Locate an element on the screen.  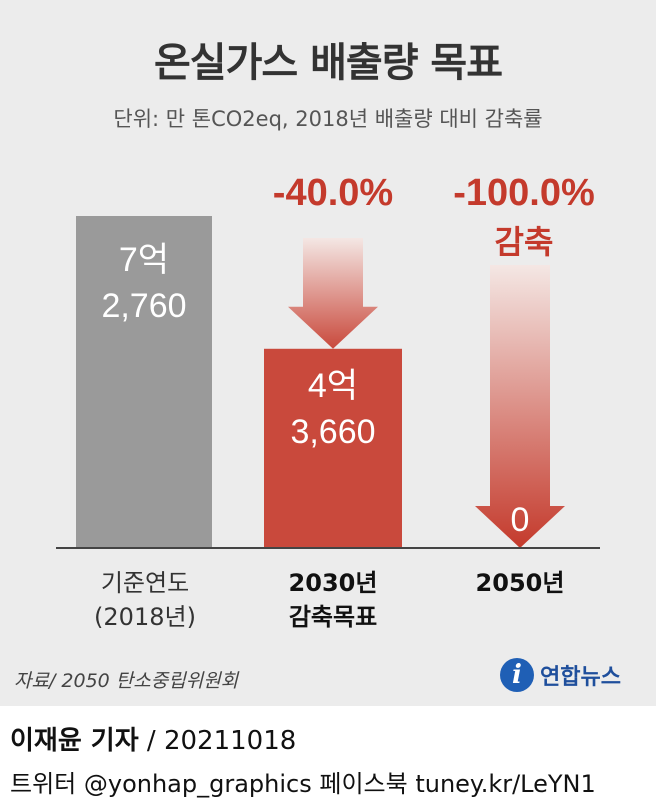
bar-value-line2: 2,760 is located at coordinates (144, 306).